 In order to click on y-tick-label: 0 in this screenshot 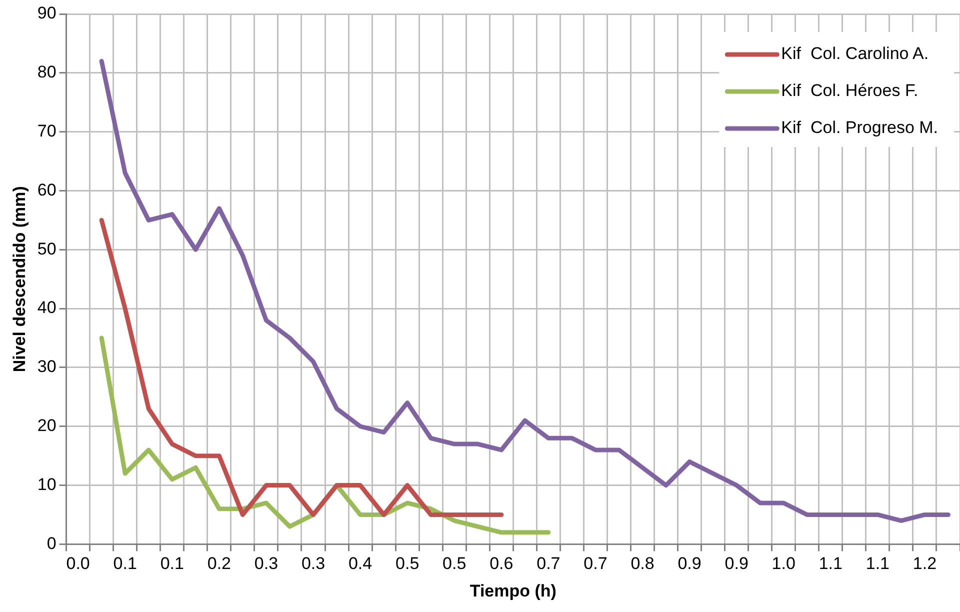, I will do `click(51, 543)`.